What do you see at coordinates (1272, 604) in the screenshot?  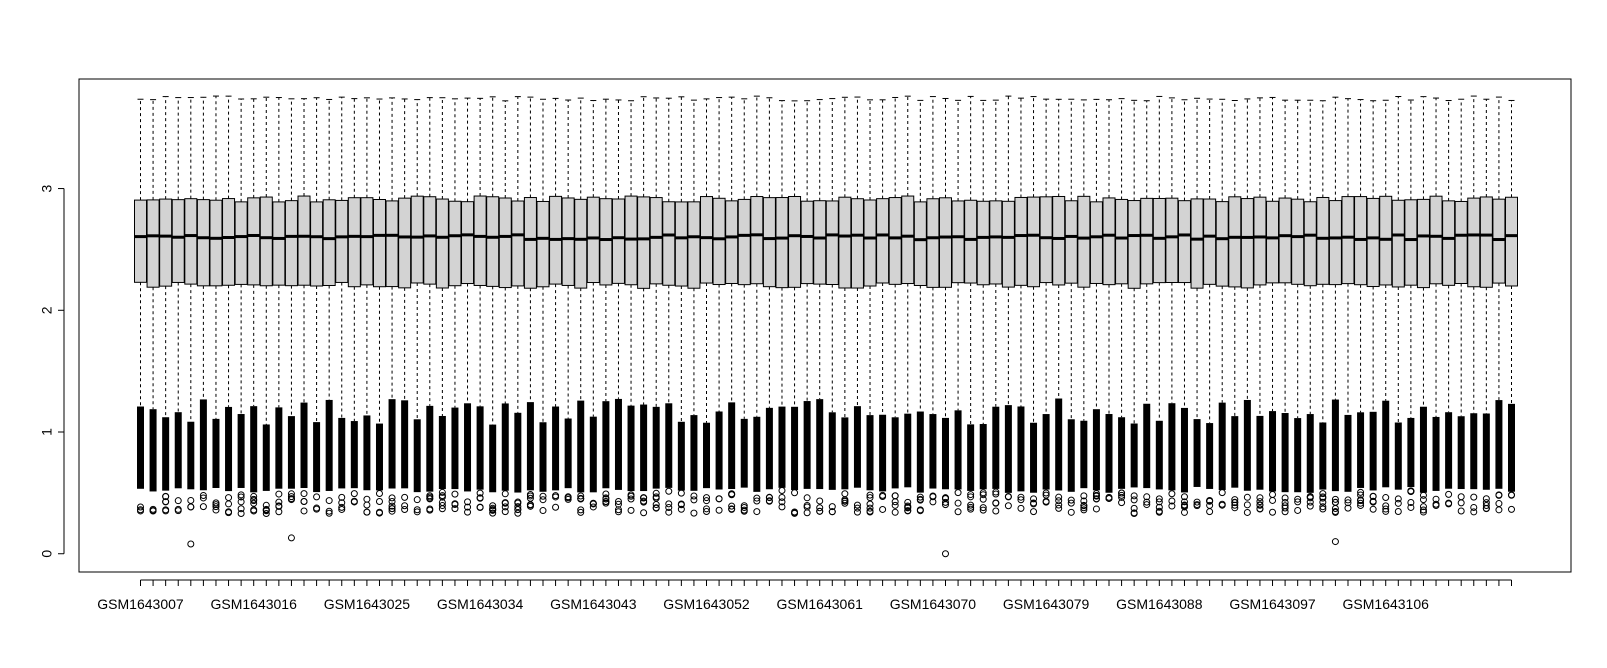 I see `x-tick-label: GSM1643097` at bounding box center [1272, 604].